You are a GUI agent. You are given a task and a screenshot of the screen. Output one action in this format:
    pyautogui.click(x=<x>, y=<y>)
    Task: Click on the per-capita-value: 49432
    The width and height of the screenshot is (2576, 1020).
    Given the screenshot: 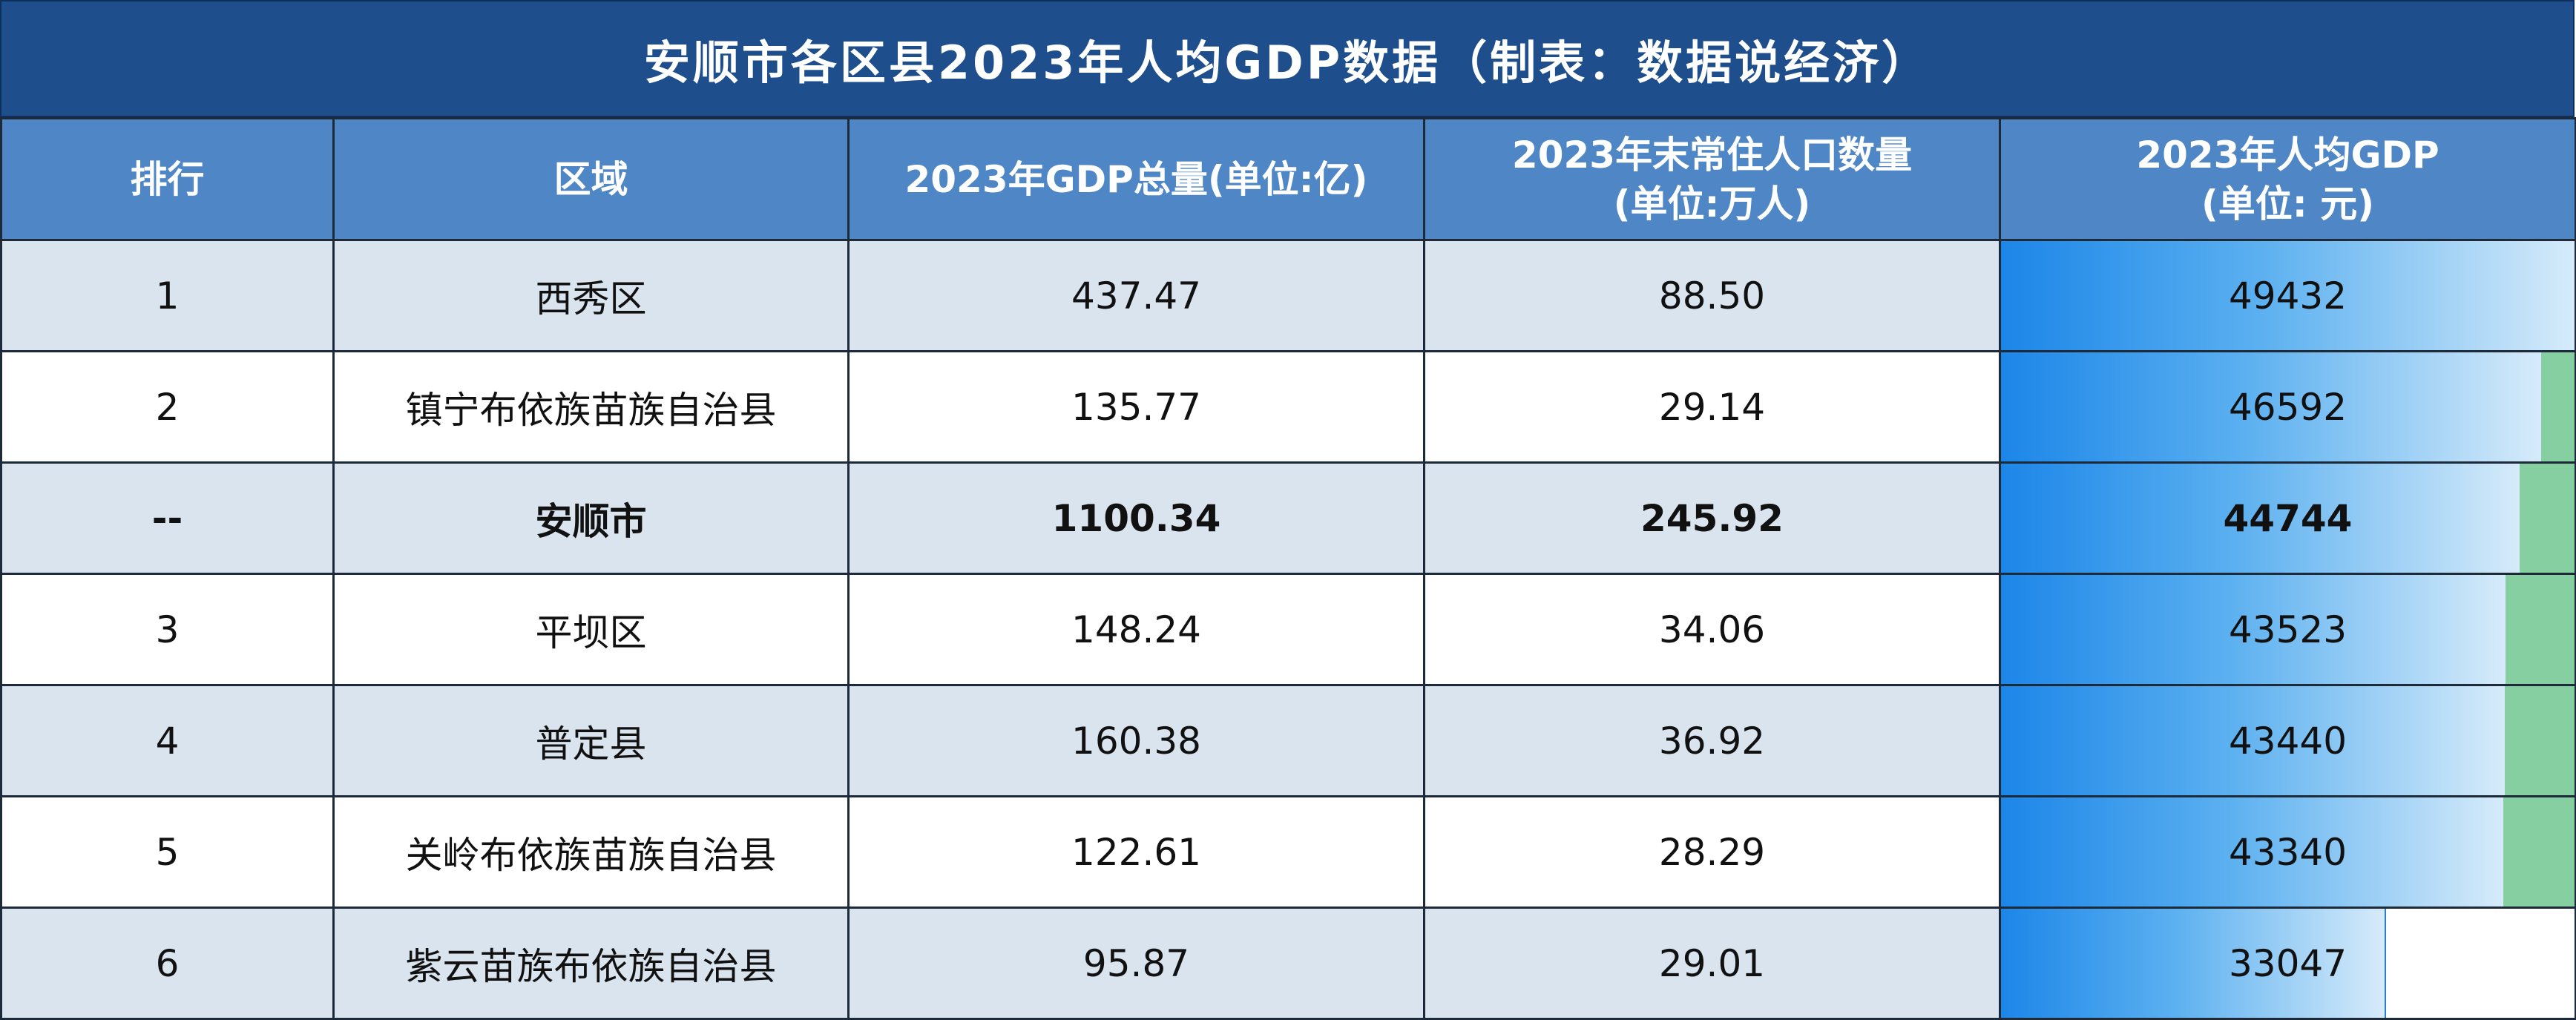 What is the action you would take?
    pyautogui.click(x=2287, y=295)
    